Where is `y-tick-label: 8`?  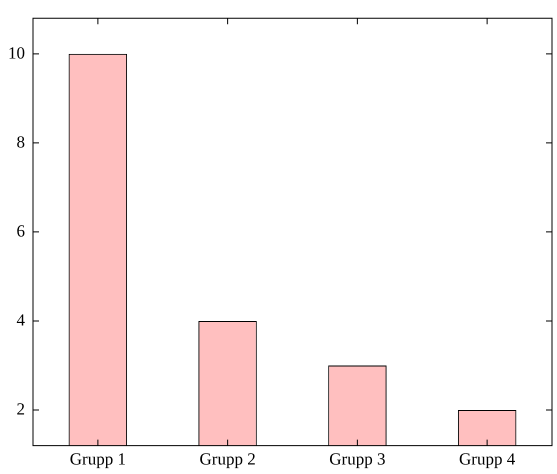 y-tick-label: 8 is located at coordinates (20, 142).